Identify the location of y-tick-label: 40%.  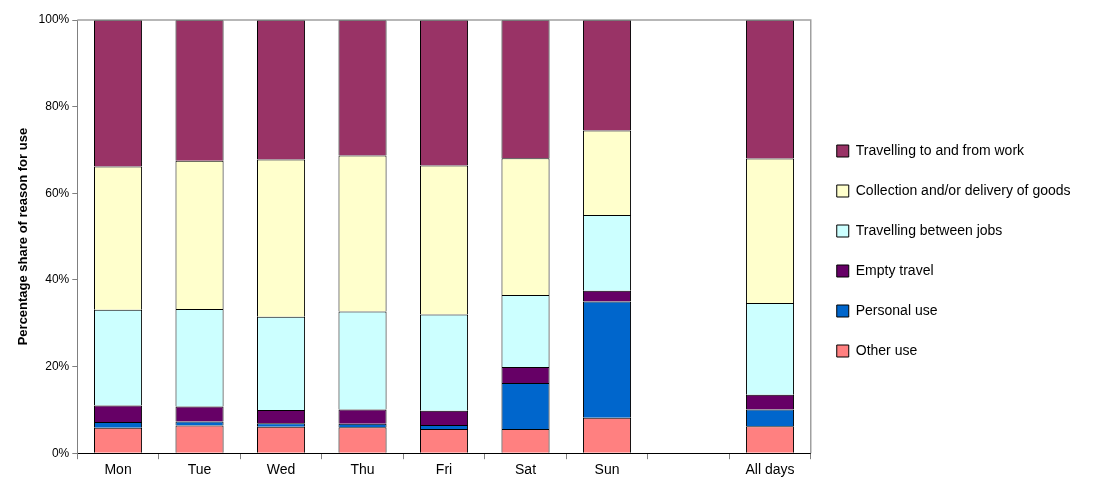
(57, 279).